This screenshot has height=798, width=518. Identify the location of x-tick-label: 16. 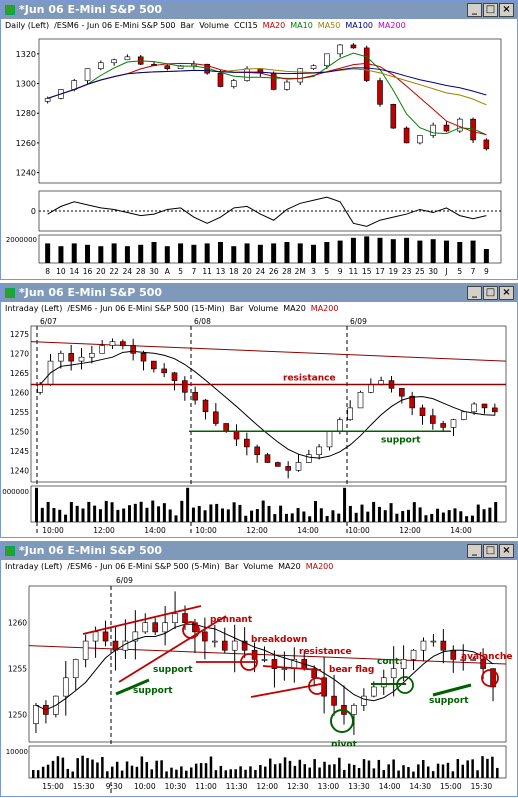
(88, 271).